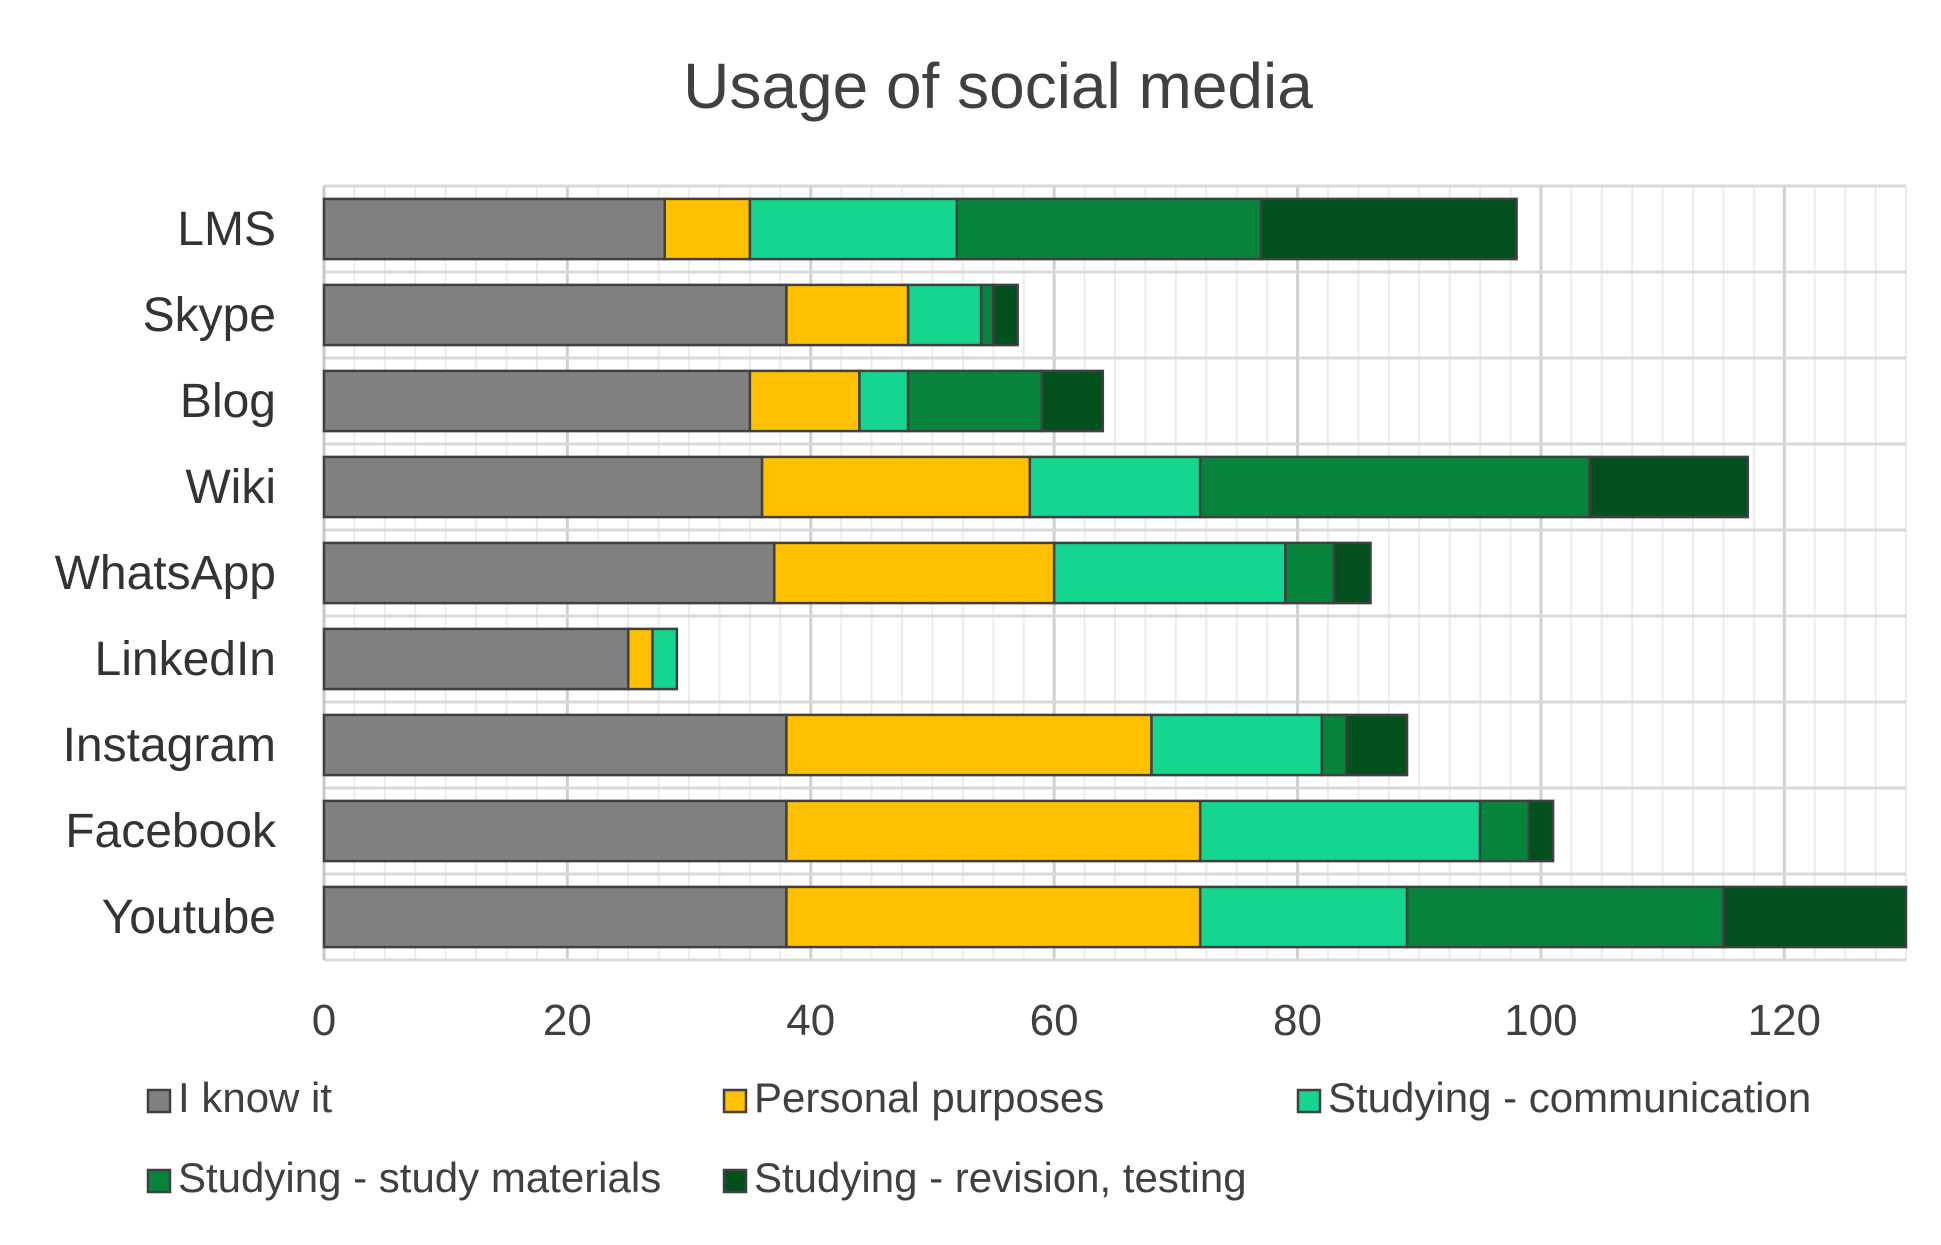 This screenshot has width=1941, height=1245. I want to click on bar-skype-studying-revision-testing, so click(1005, 315).